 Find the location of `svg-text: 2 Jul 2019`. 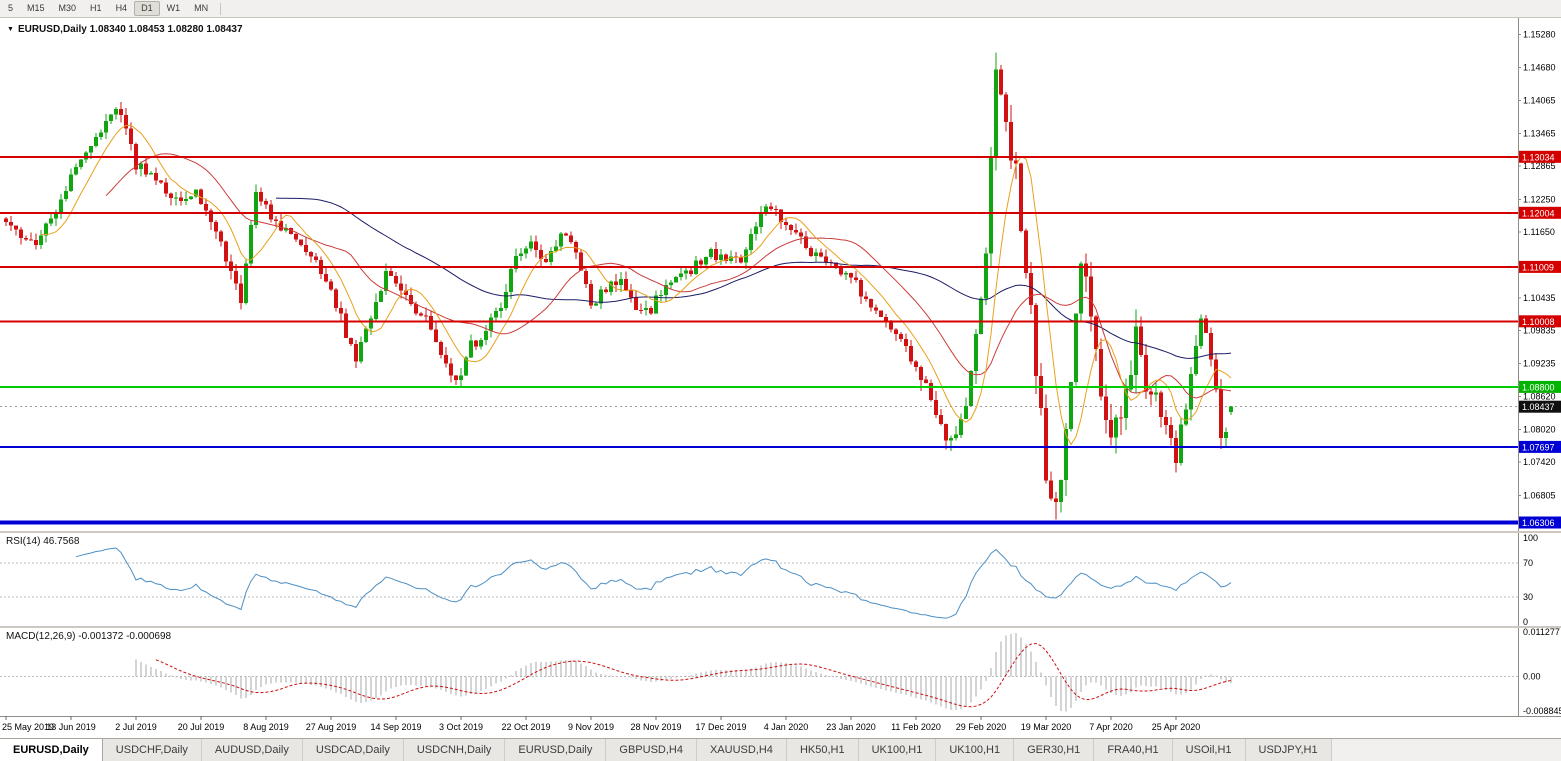

svg-text: 2 Jul 2019 is located at coordinates (136, 727).